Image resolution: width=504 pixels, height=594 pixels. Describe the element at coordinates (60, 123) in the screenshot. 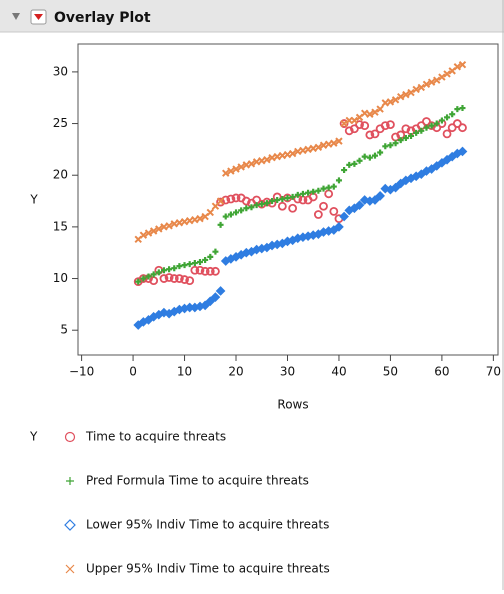

I see `y-tick-label: 25` at that location.